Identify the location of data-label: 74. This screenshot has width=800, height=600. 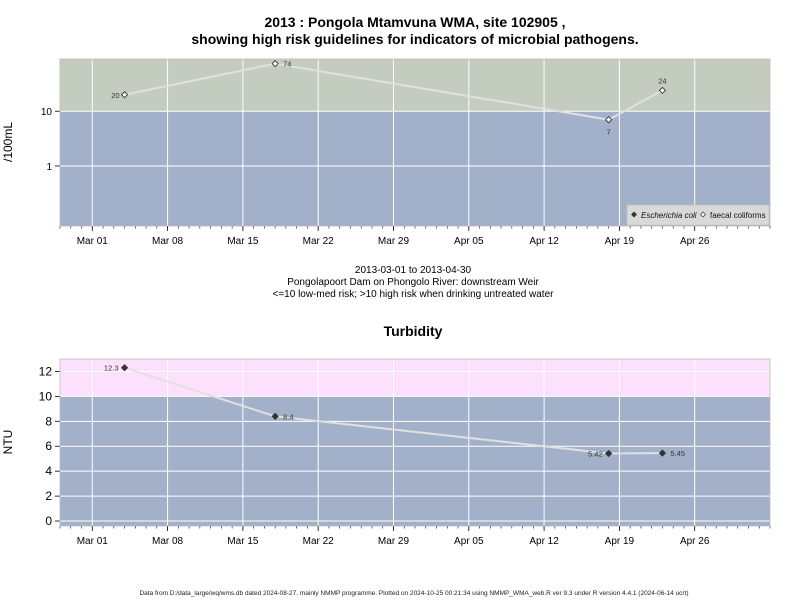
(287, 64).